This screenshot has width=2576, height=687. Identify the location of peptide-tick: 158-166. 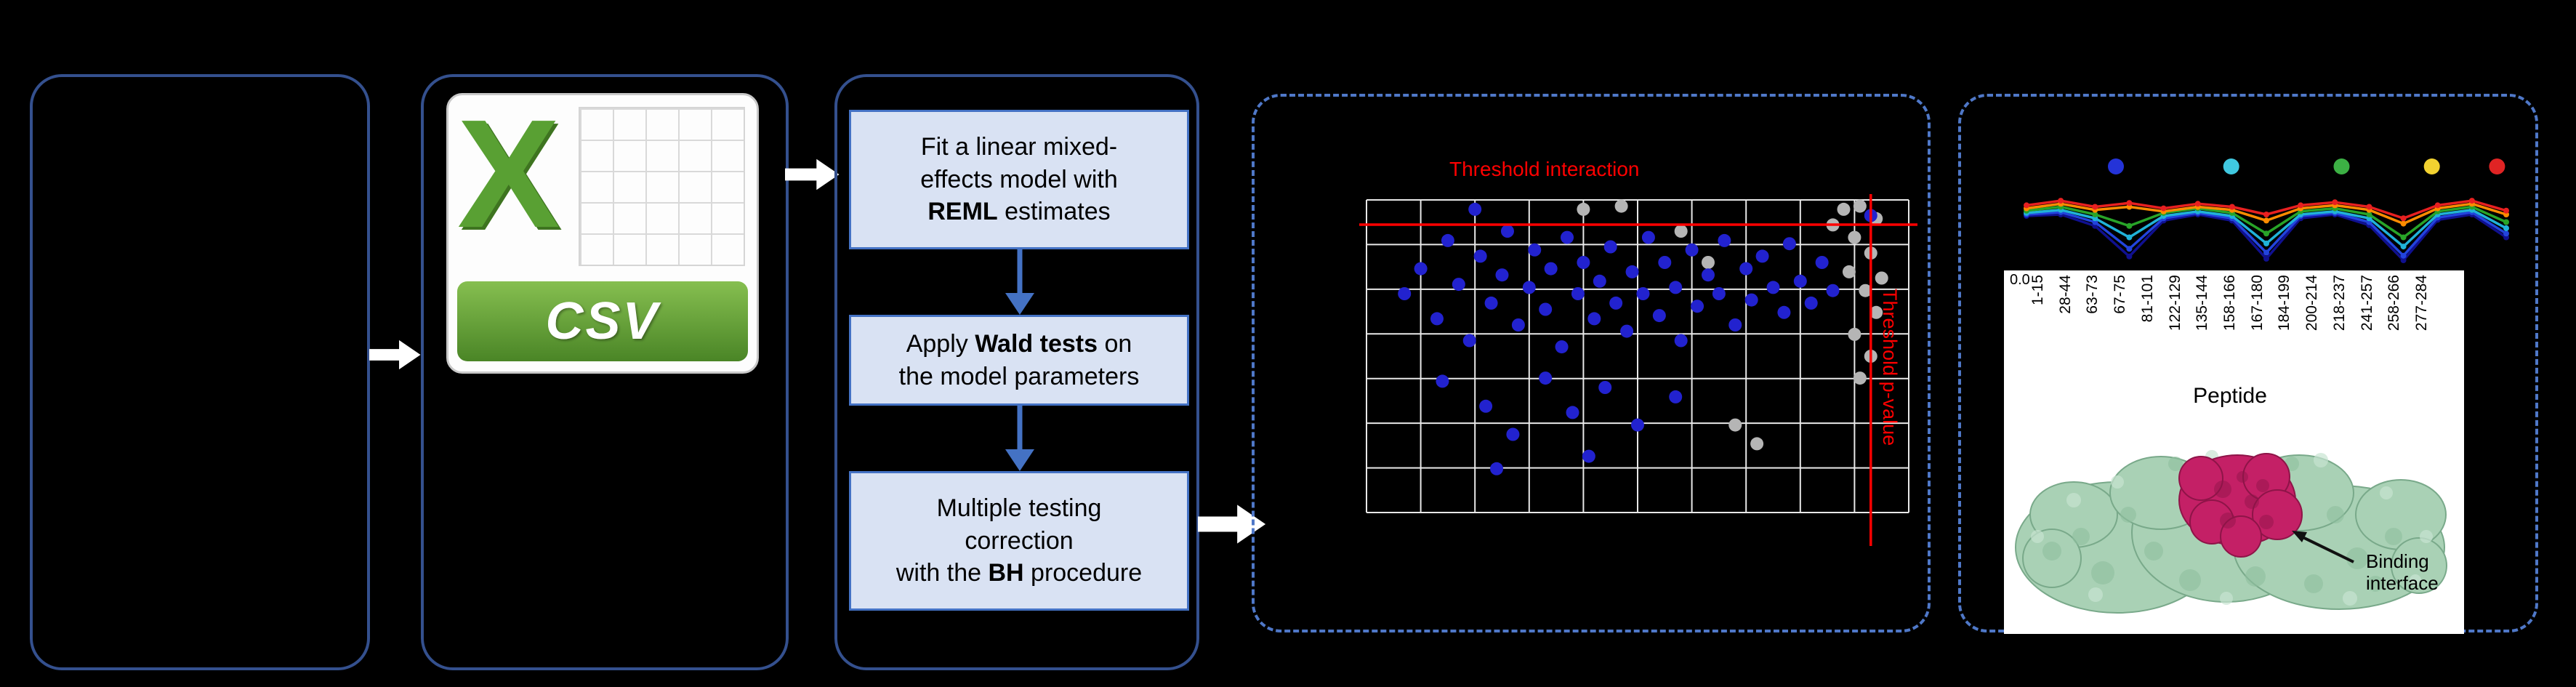
(2230, 328).